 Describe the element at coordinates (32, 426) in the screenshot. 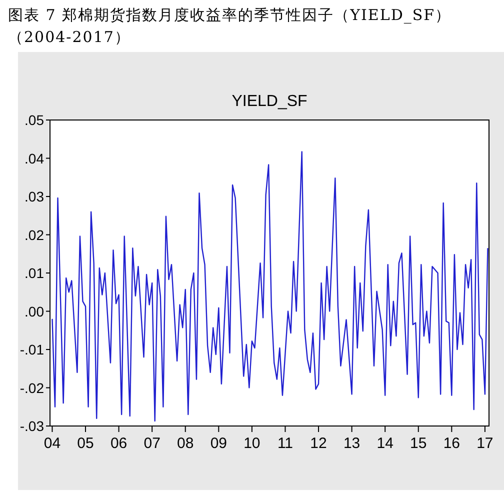

I see `y-tick-label: -.03` at that location.